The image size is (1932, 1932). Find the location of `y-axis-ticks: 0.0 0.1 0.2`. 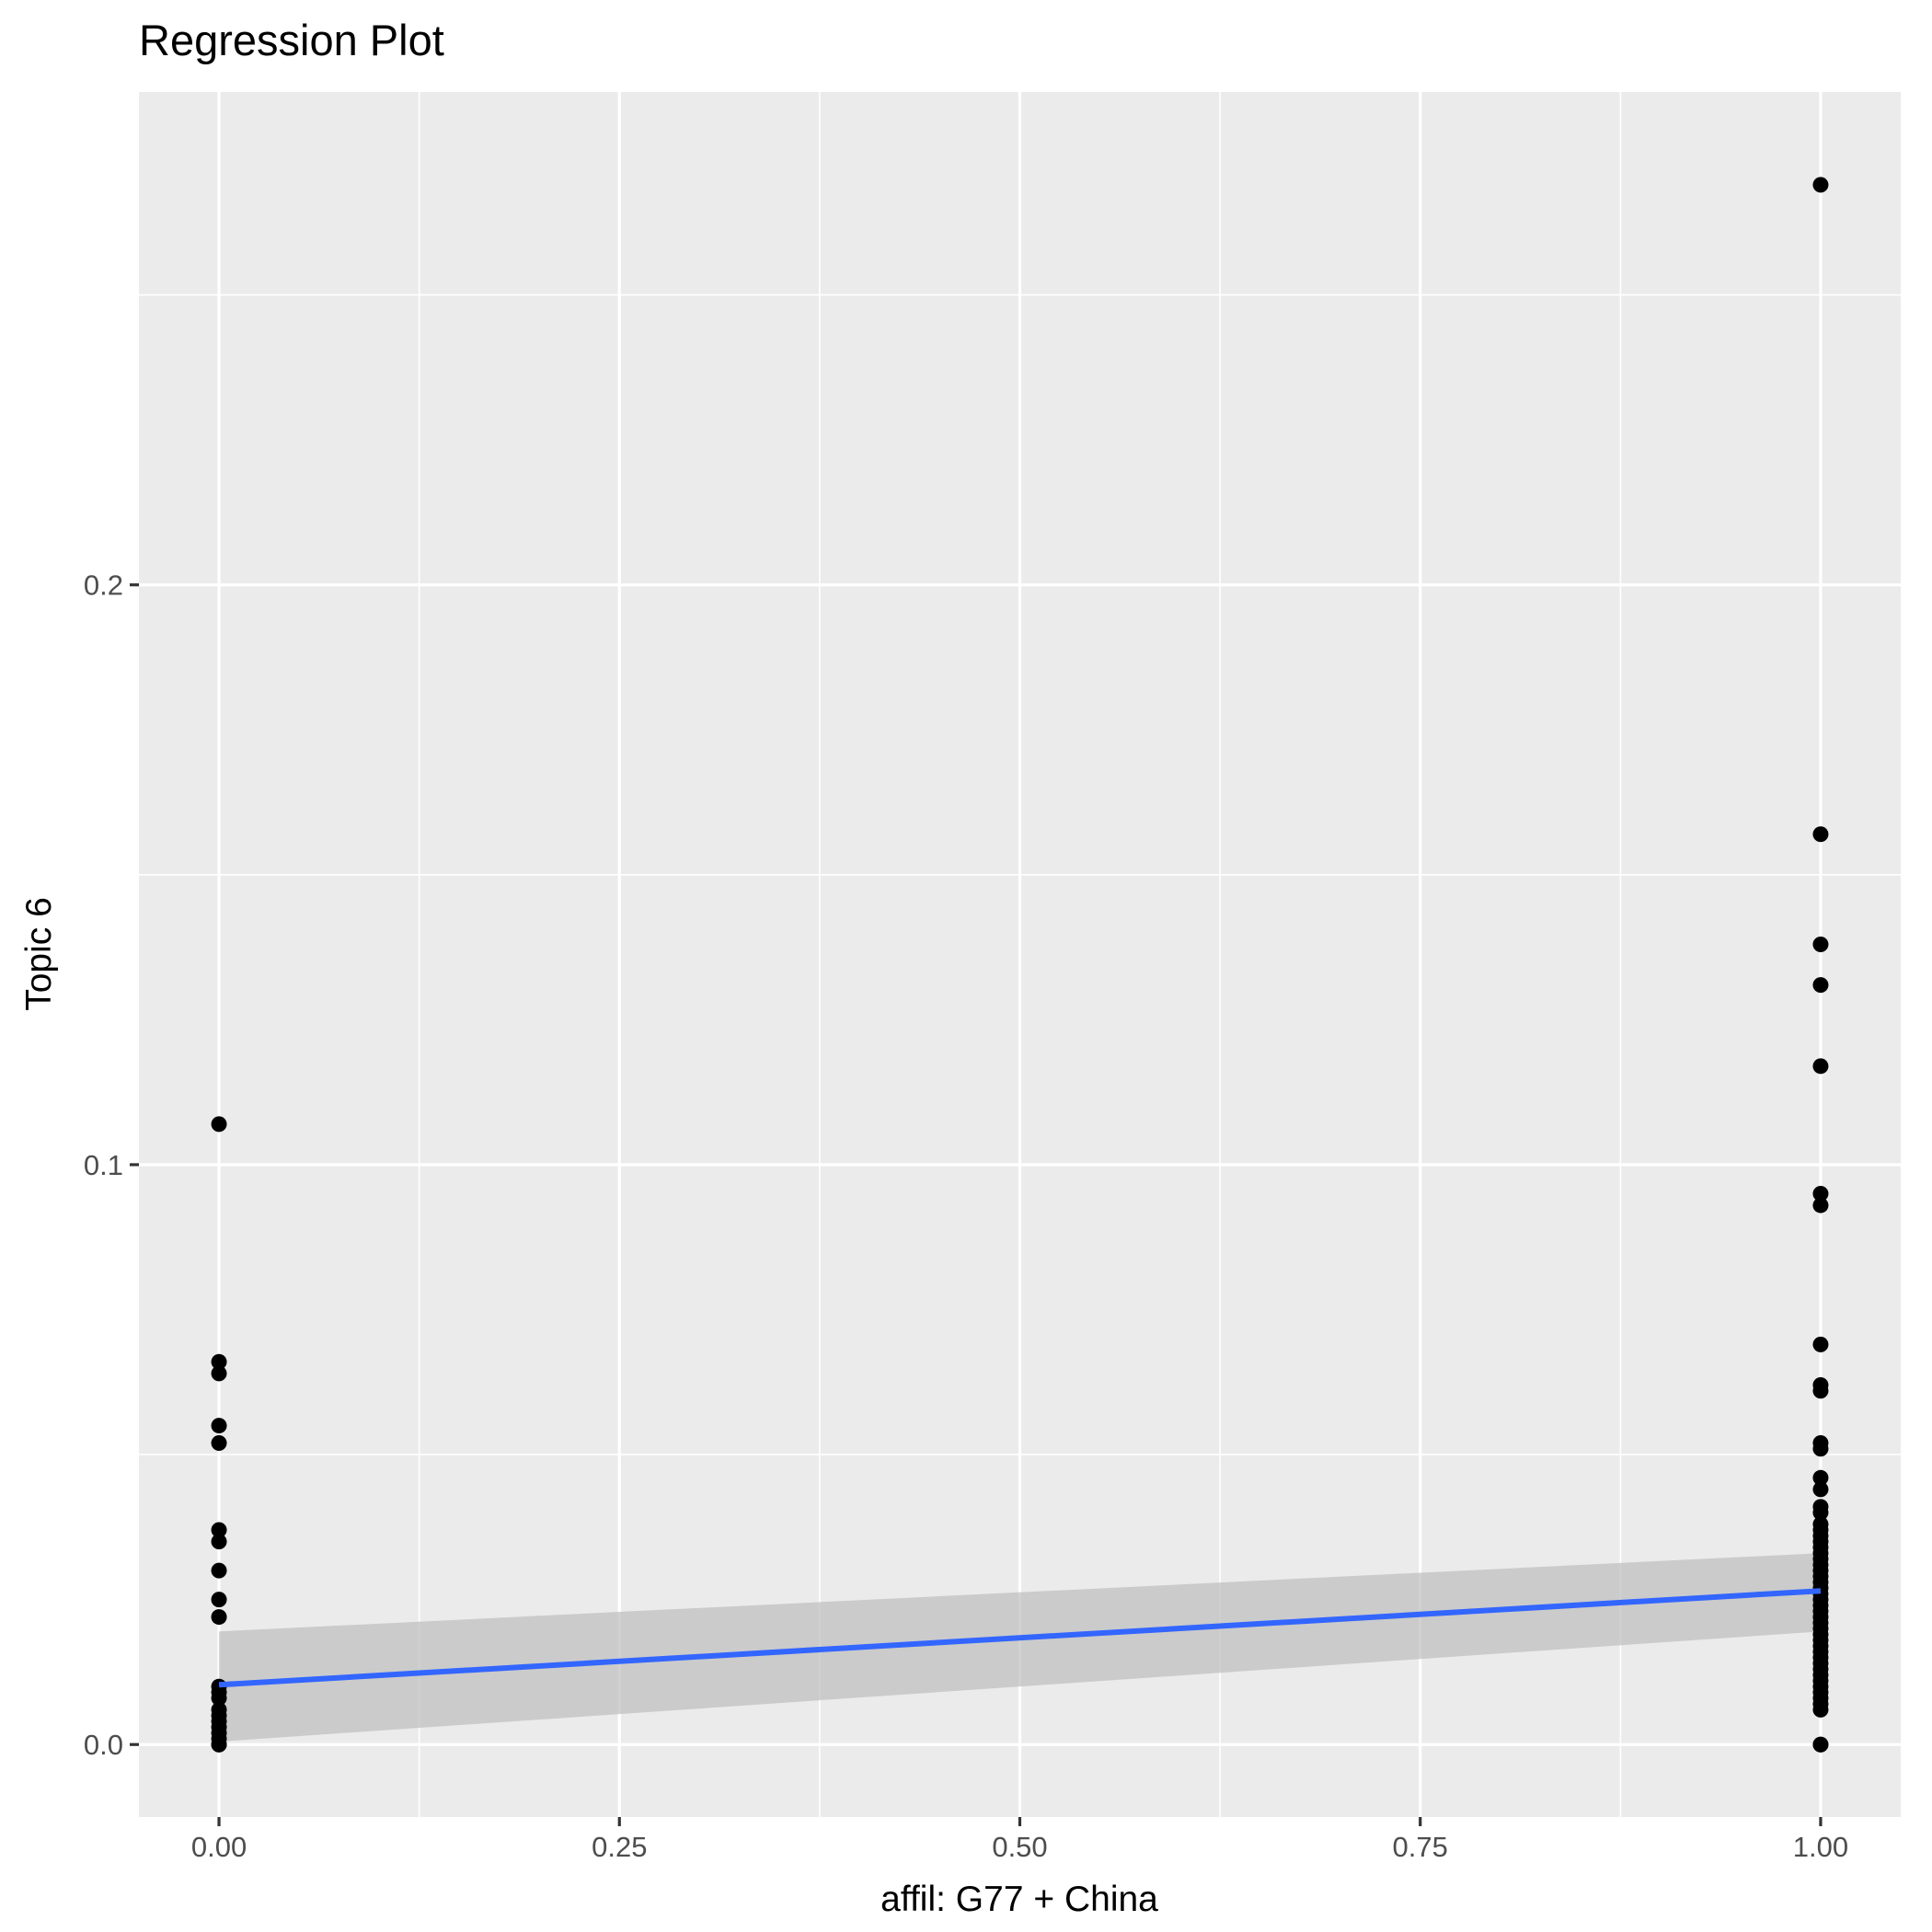

y-axis-ticks: 0.0 0.1 0.2 is located at coordinates (111, 1165).